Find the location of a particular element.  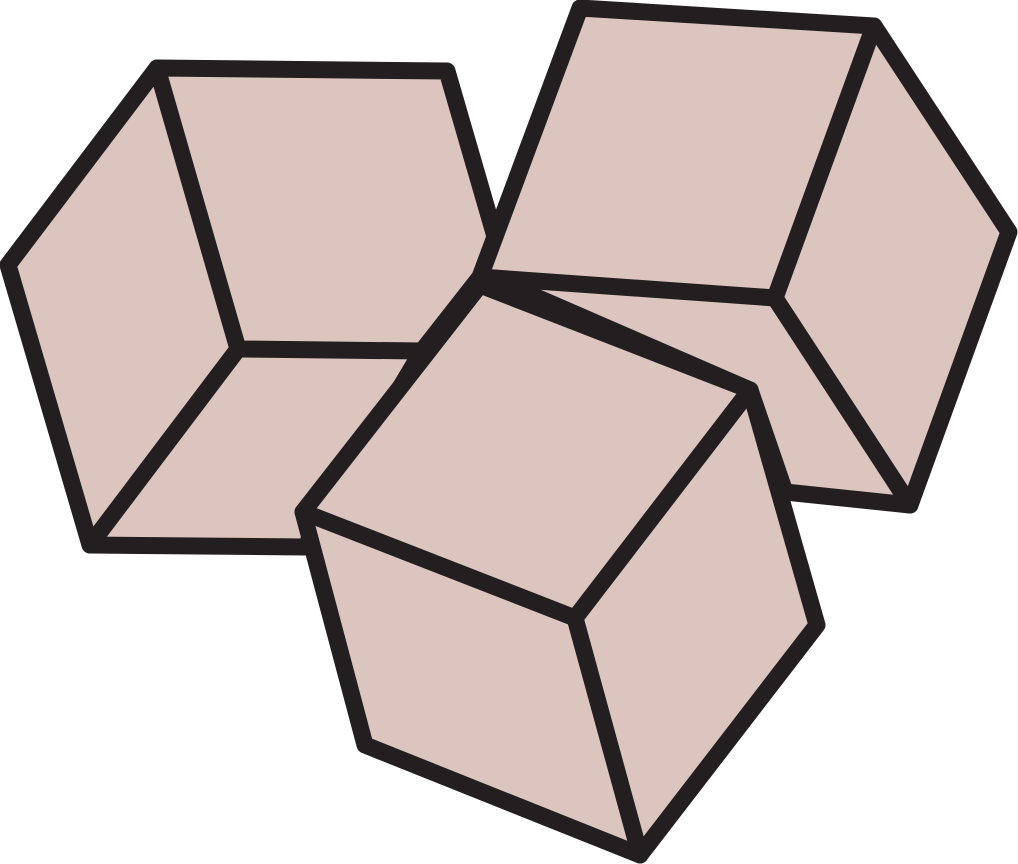

cube-right-inner-edge-bottom is located at coordinates (842, 401).